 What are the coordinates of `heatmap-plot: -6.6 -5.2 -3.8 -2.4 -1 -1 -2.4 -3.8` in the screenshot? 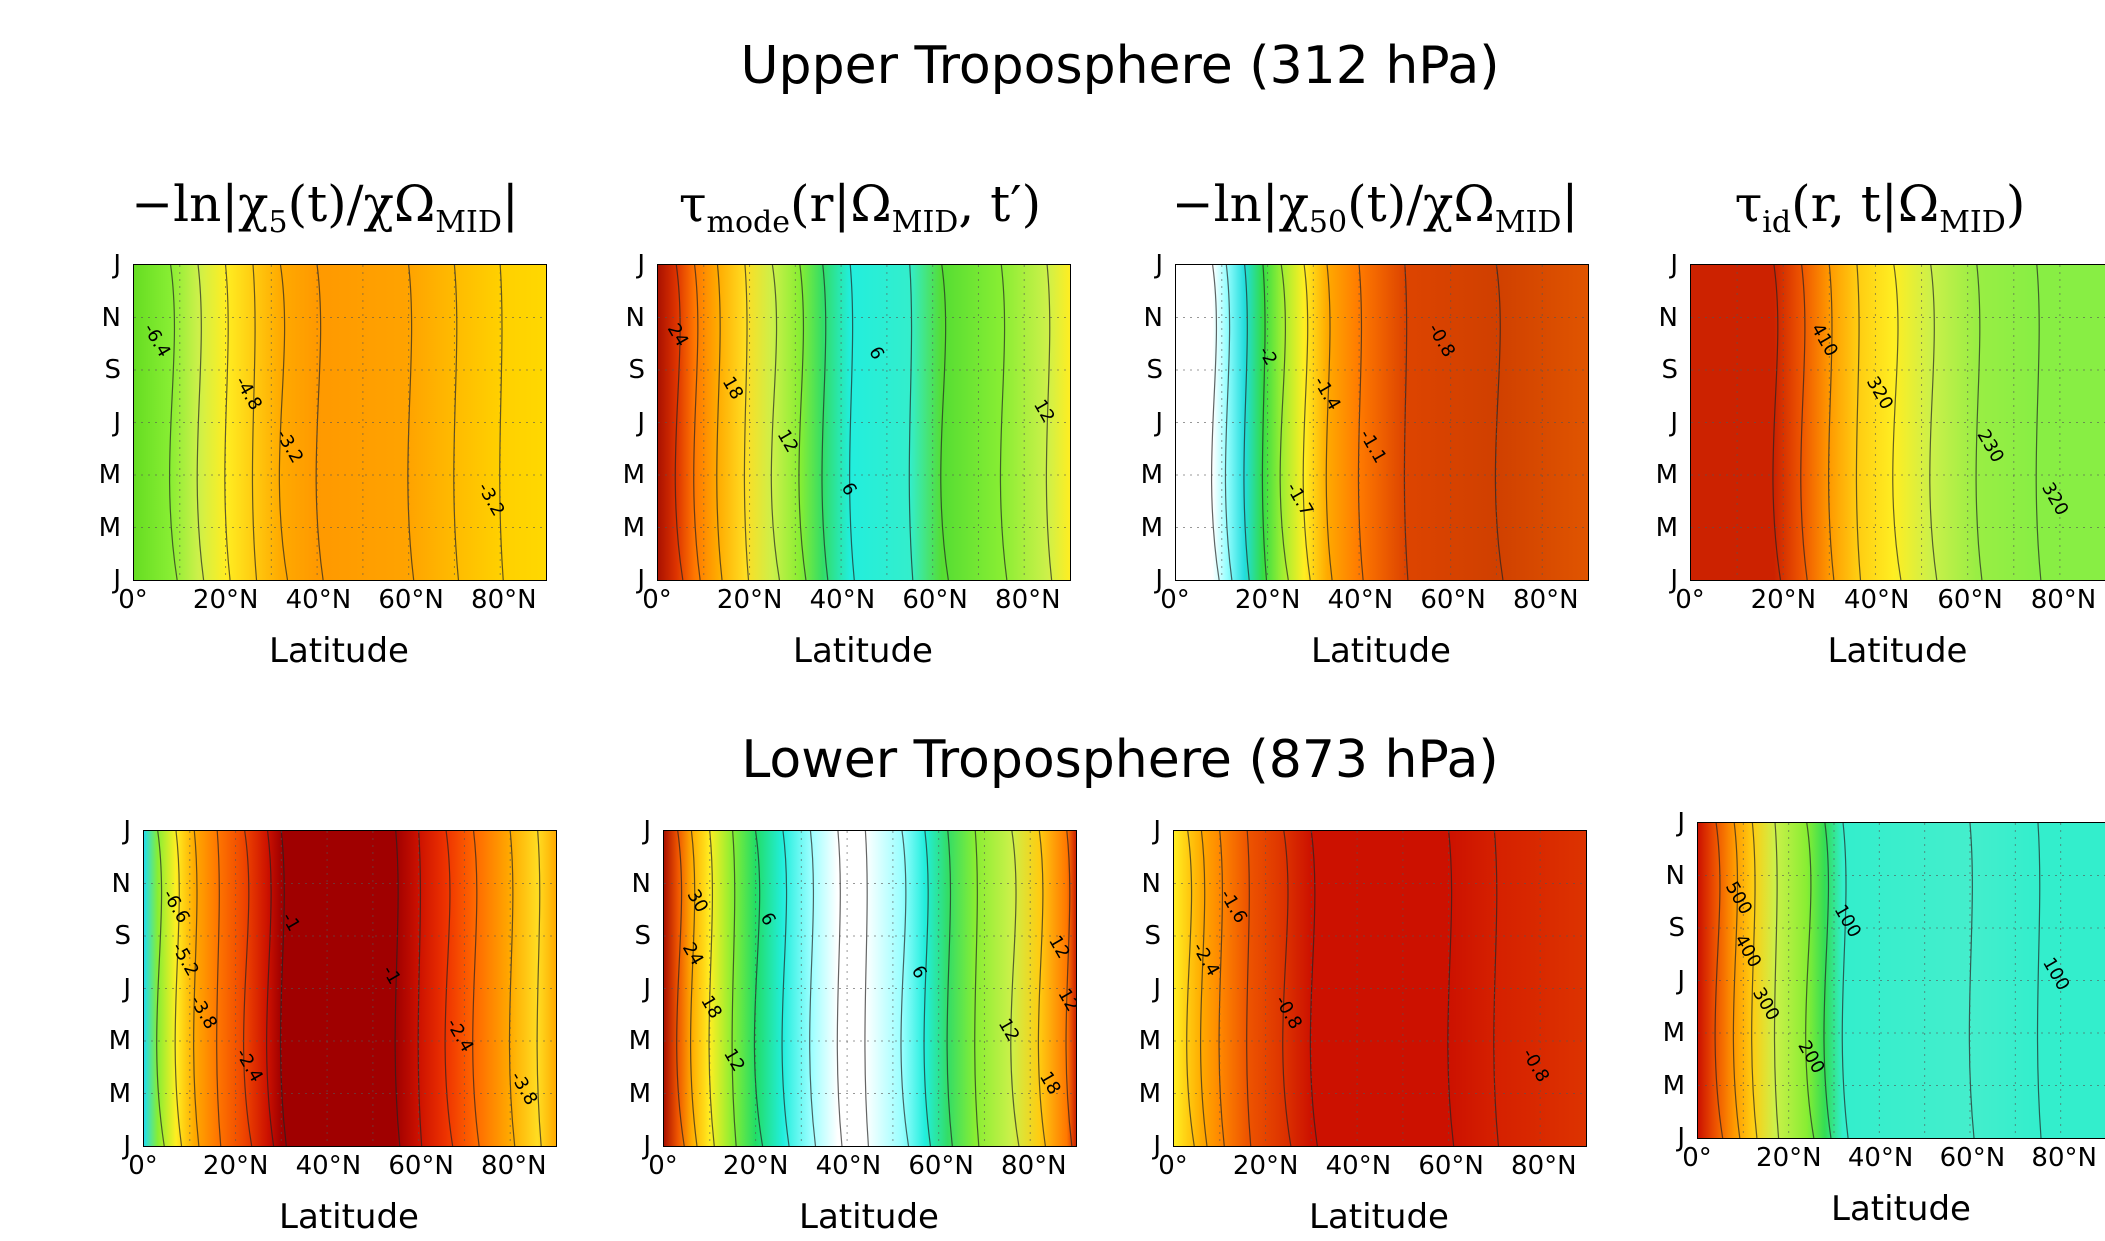 It's located at (350, 988).